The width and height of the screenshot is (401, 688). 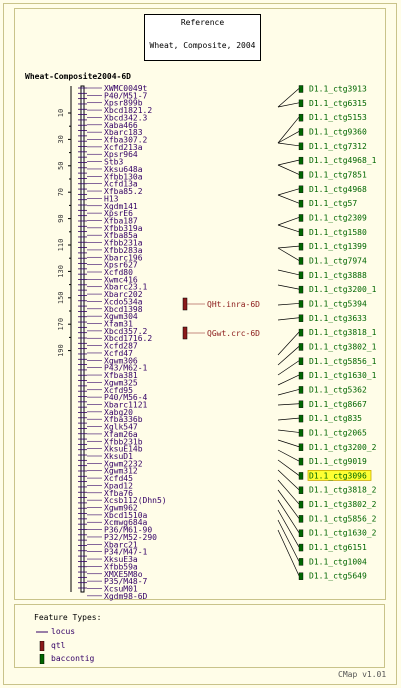 What do you see at coordinates (338, 475) in the screenshot?
I see `contig-label: D1.1_ctg3096` at bounding box center [338, 475].